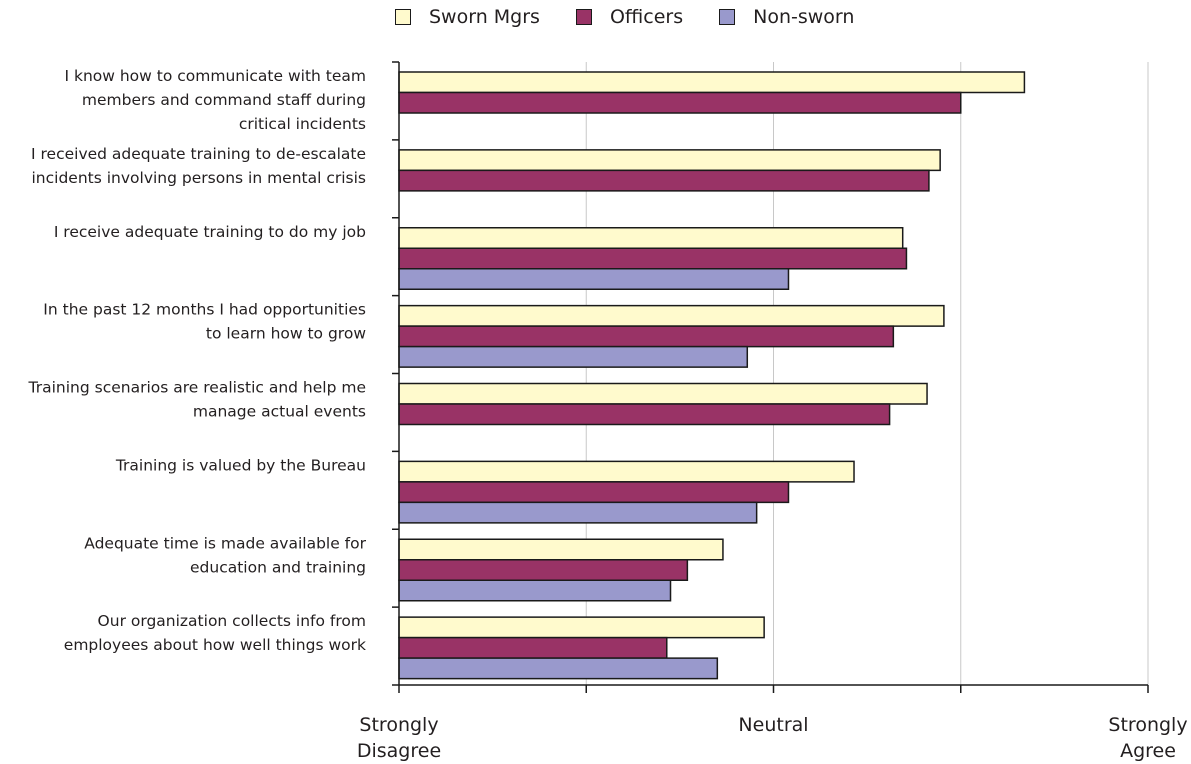 This screenshot has height=764, width=1191. Describe the element at coordinates (1148, 751) in the screenshot. I see `x-tick-label-line: Agree` at that location.